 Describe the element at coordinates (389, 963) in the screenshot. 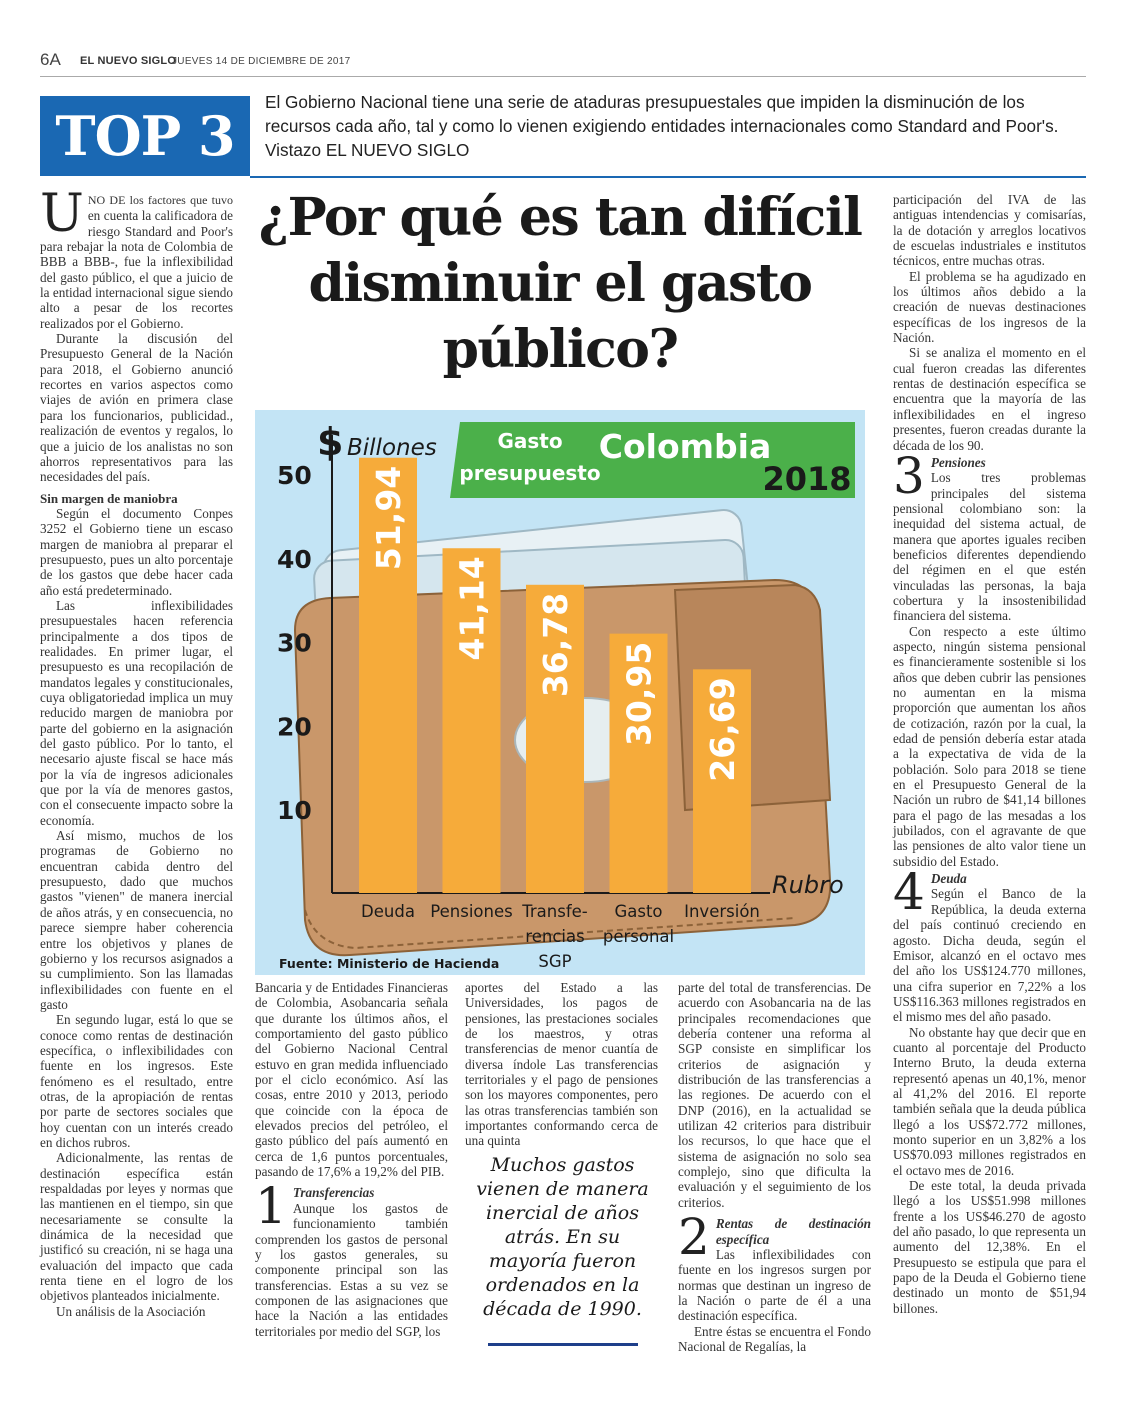

I see `chart-source: Fuente: Ministerio de Hacienda` at that location.